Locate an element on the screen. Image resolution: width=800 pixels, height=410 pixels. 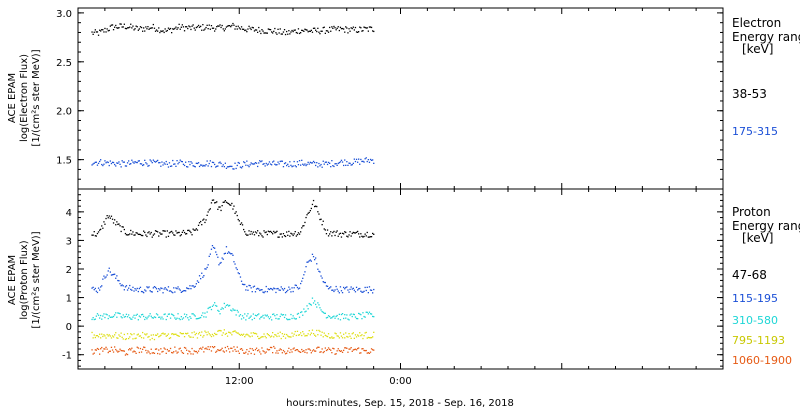
proton-ytick-label: 2 is located at coordinates (69, 270).